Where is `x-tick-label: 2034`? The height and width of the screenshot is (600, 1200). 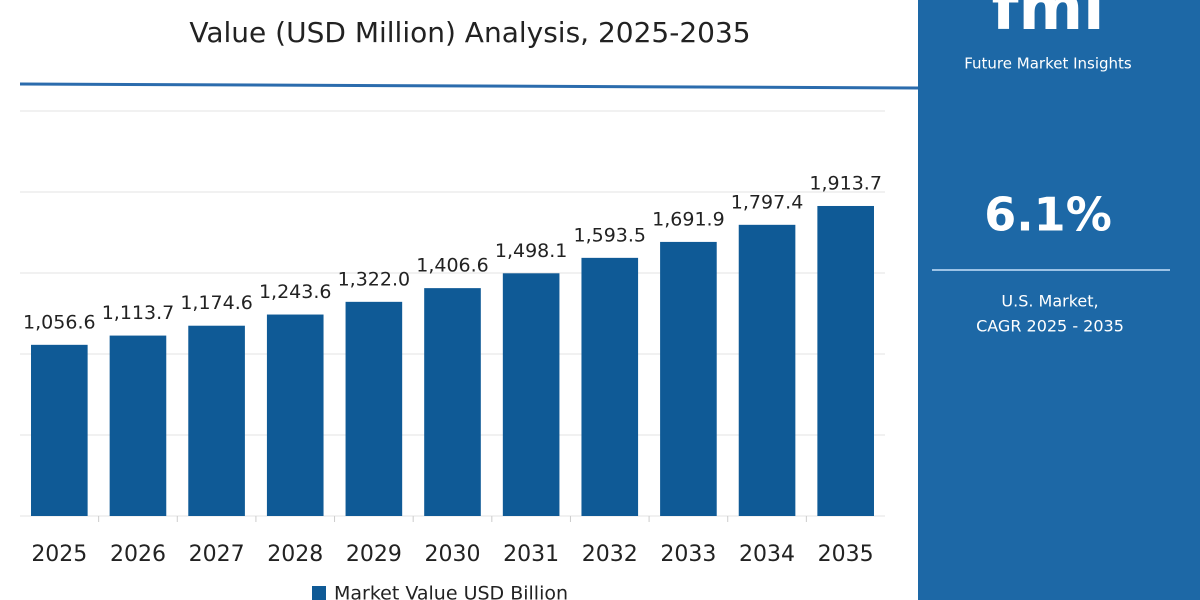 x-tick-label: 2034 is located at coordinates (767, 554).